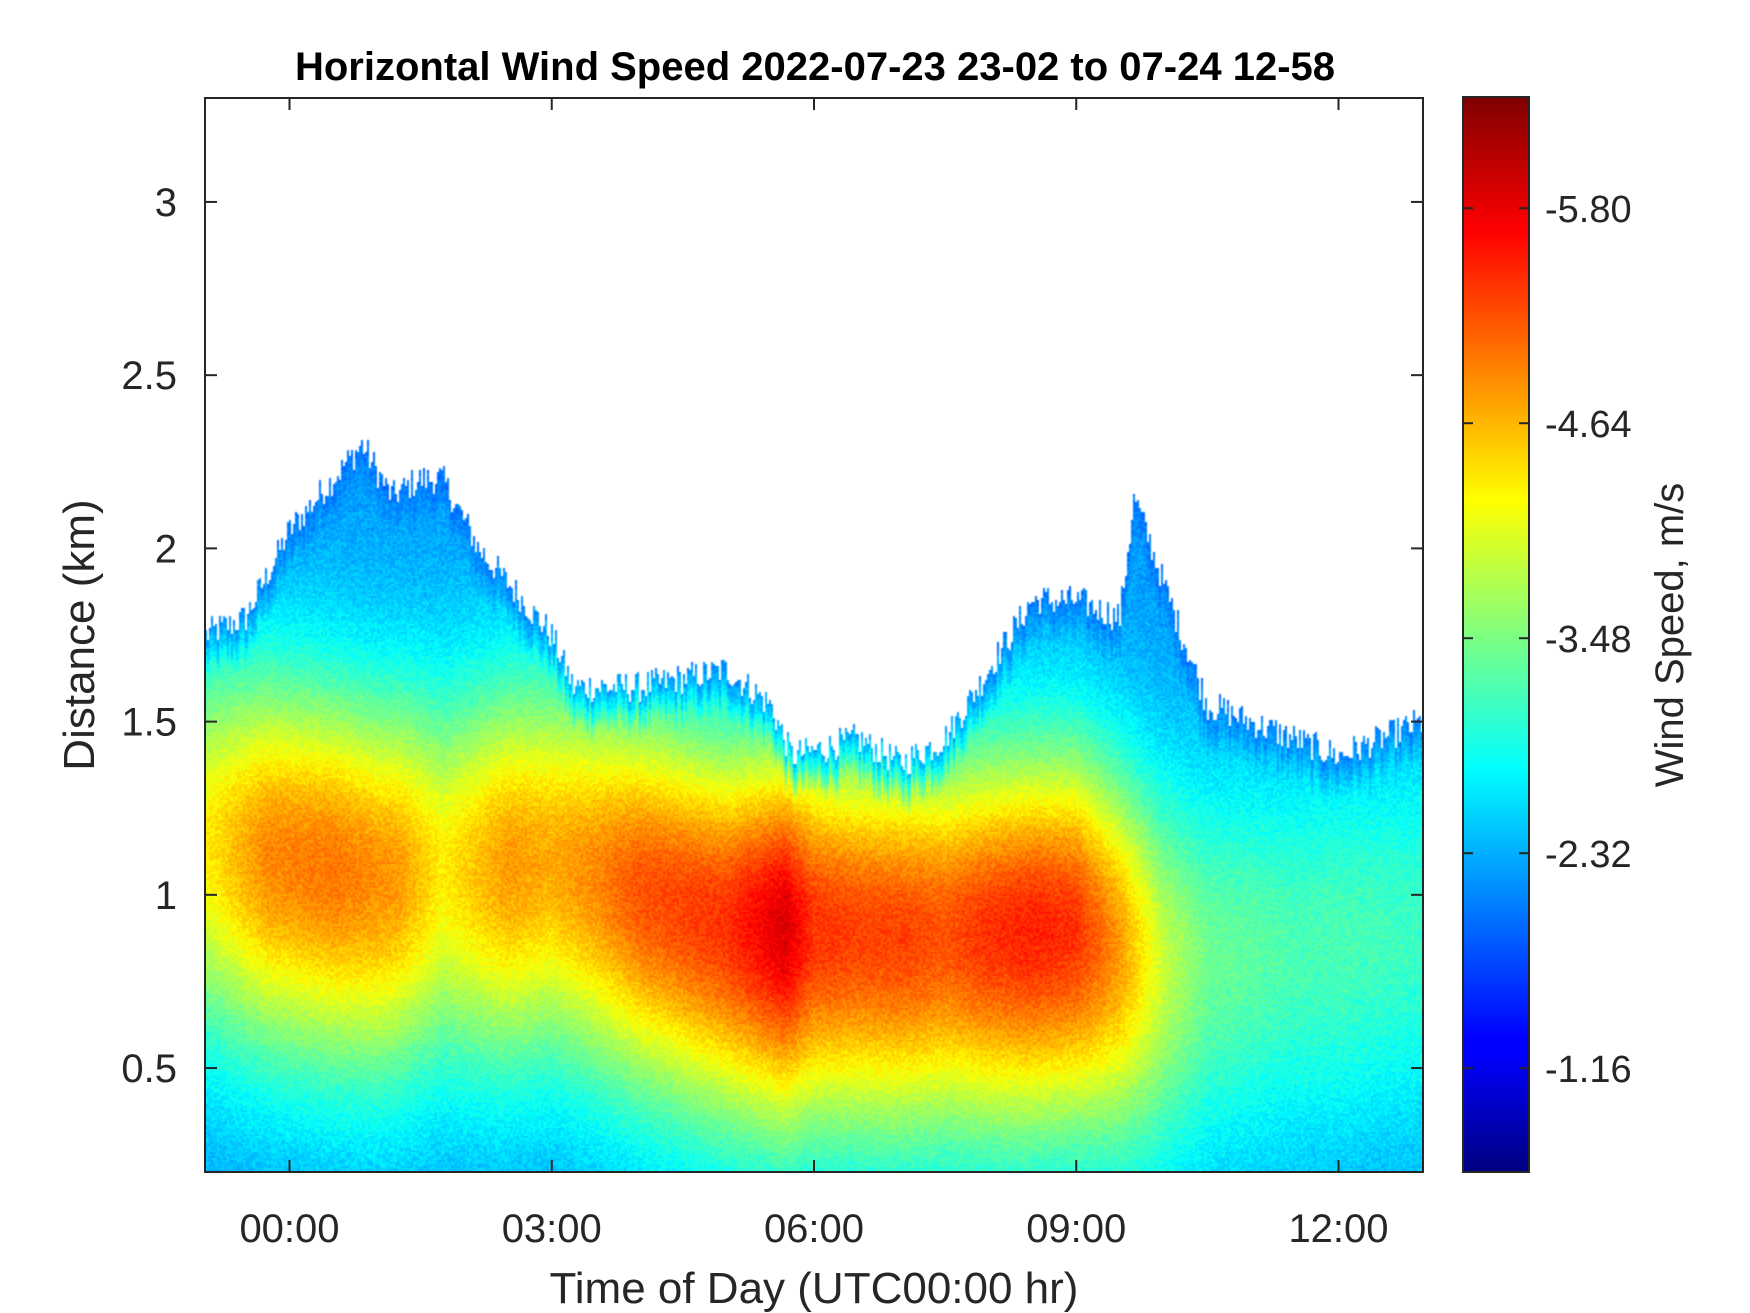 The width and height of the screenshot is (1750, 1313). I want to click on x-tick-label: 09:00, so click(1076, 1229).